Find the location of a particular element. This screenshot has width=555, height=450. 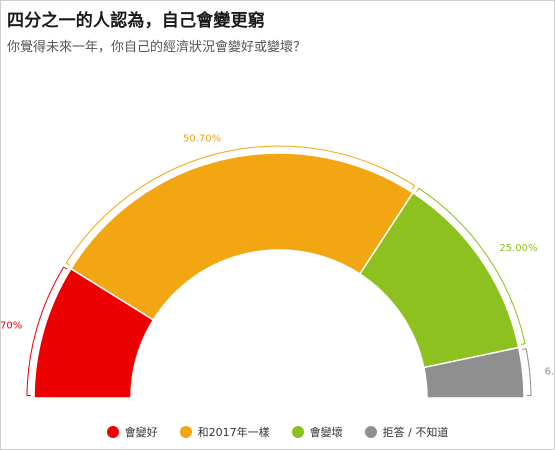

legend-label: 和2017年一樣 is located at coordinates (233, 432).